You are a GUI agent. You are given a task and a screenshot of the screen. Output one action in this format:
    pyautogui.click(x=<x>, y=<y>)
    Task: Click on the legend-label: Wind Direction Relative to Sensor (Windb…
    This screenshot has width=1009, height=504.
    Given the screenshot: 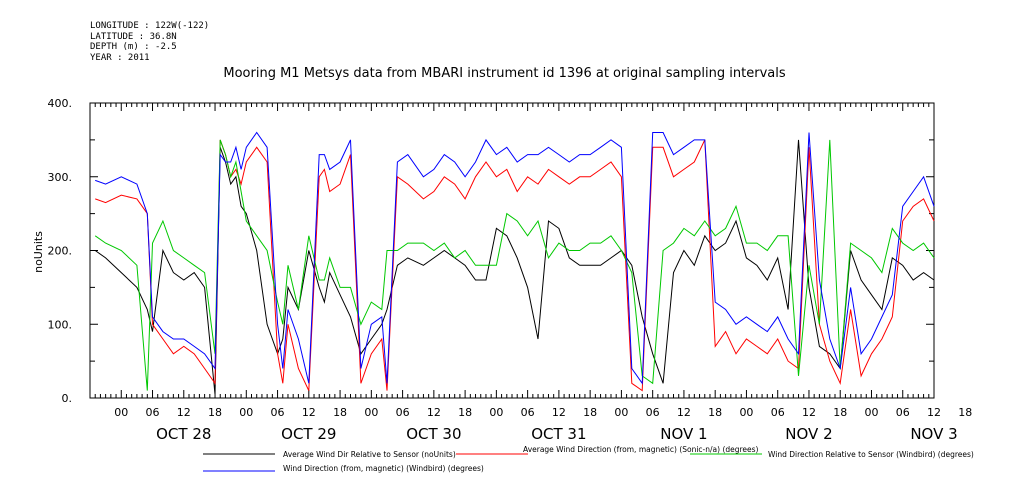 What is the action you would take?
    pyautogui.click(x=871, y=454)
    